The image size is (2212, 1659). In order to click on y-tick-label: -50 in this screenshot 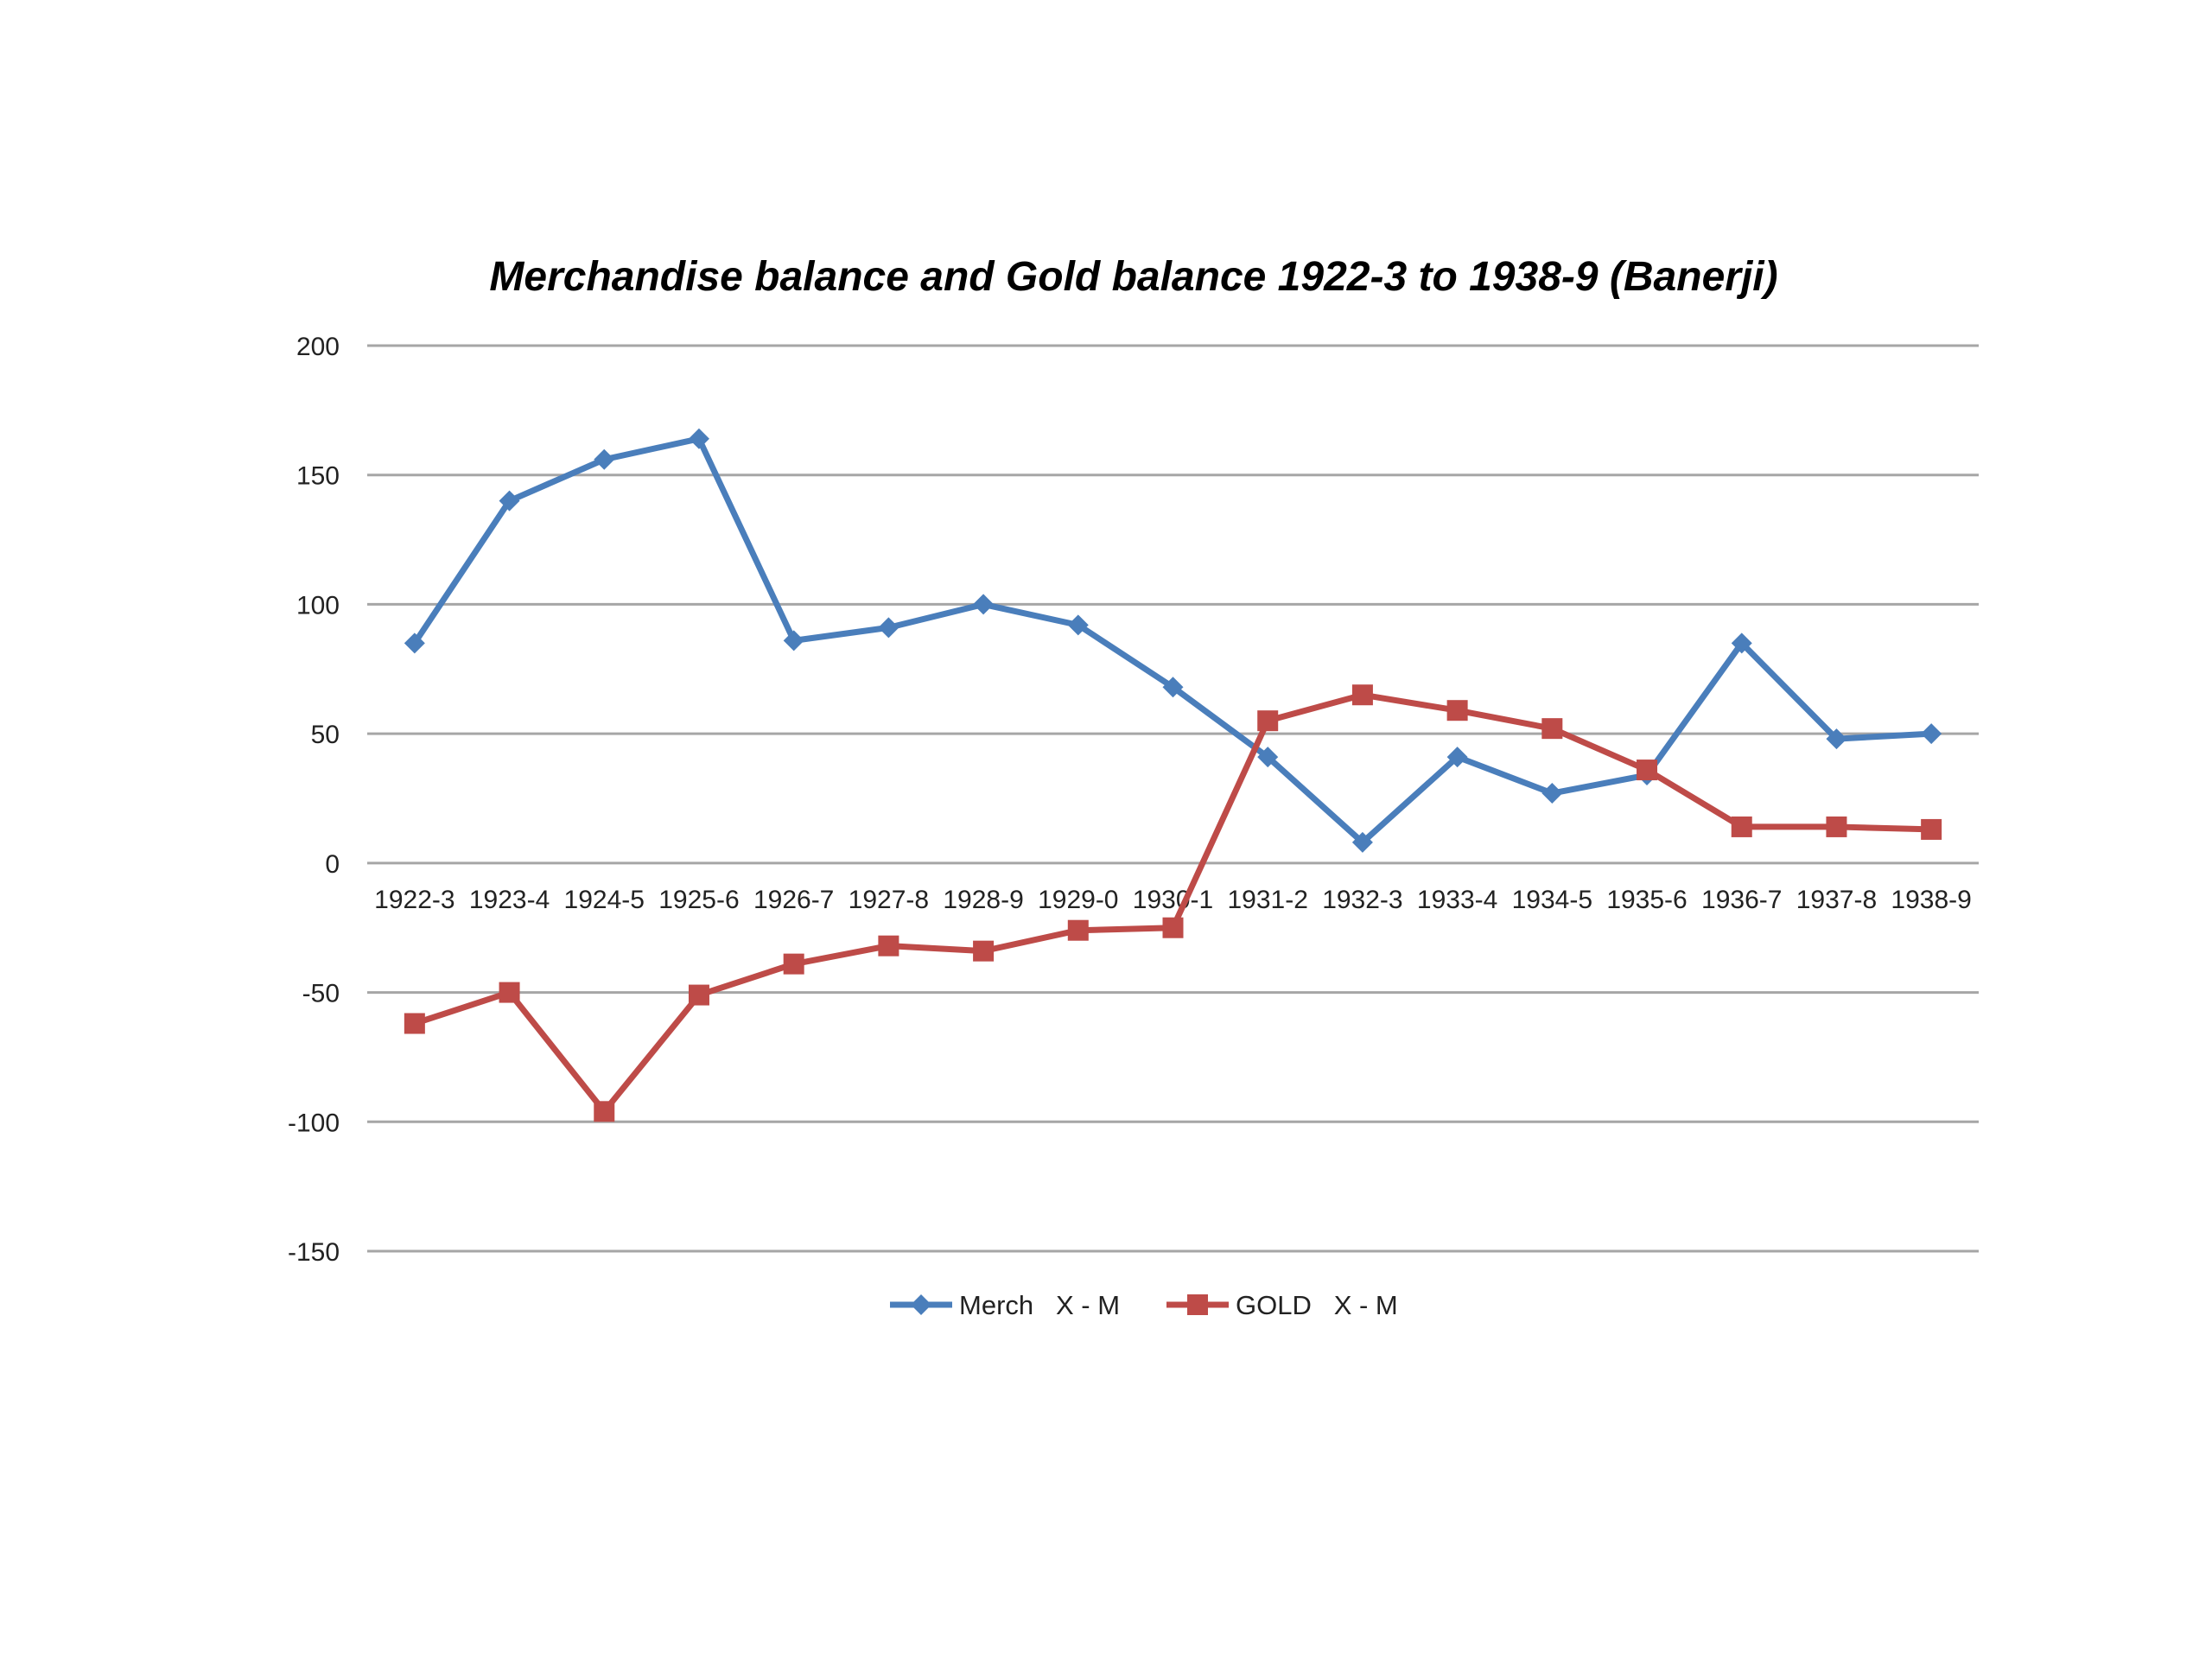, I will do `click(321, 994)`.